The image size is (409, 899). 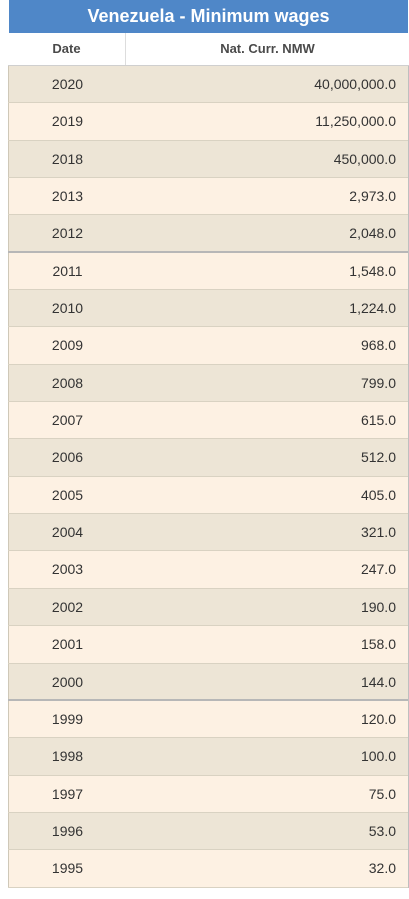 I want to click on table-row: 2005 405.0, so click(x=208, y=495).